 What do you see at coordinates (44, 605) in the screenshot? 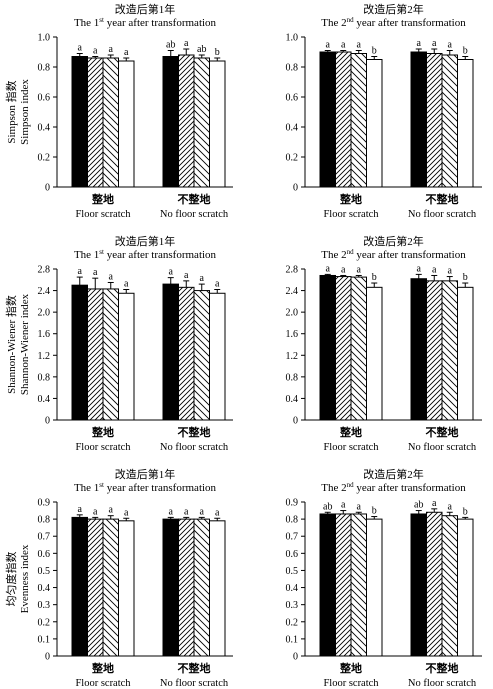
I see `y-tick-label: 0.3` at bounding box center [44, 605].